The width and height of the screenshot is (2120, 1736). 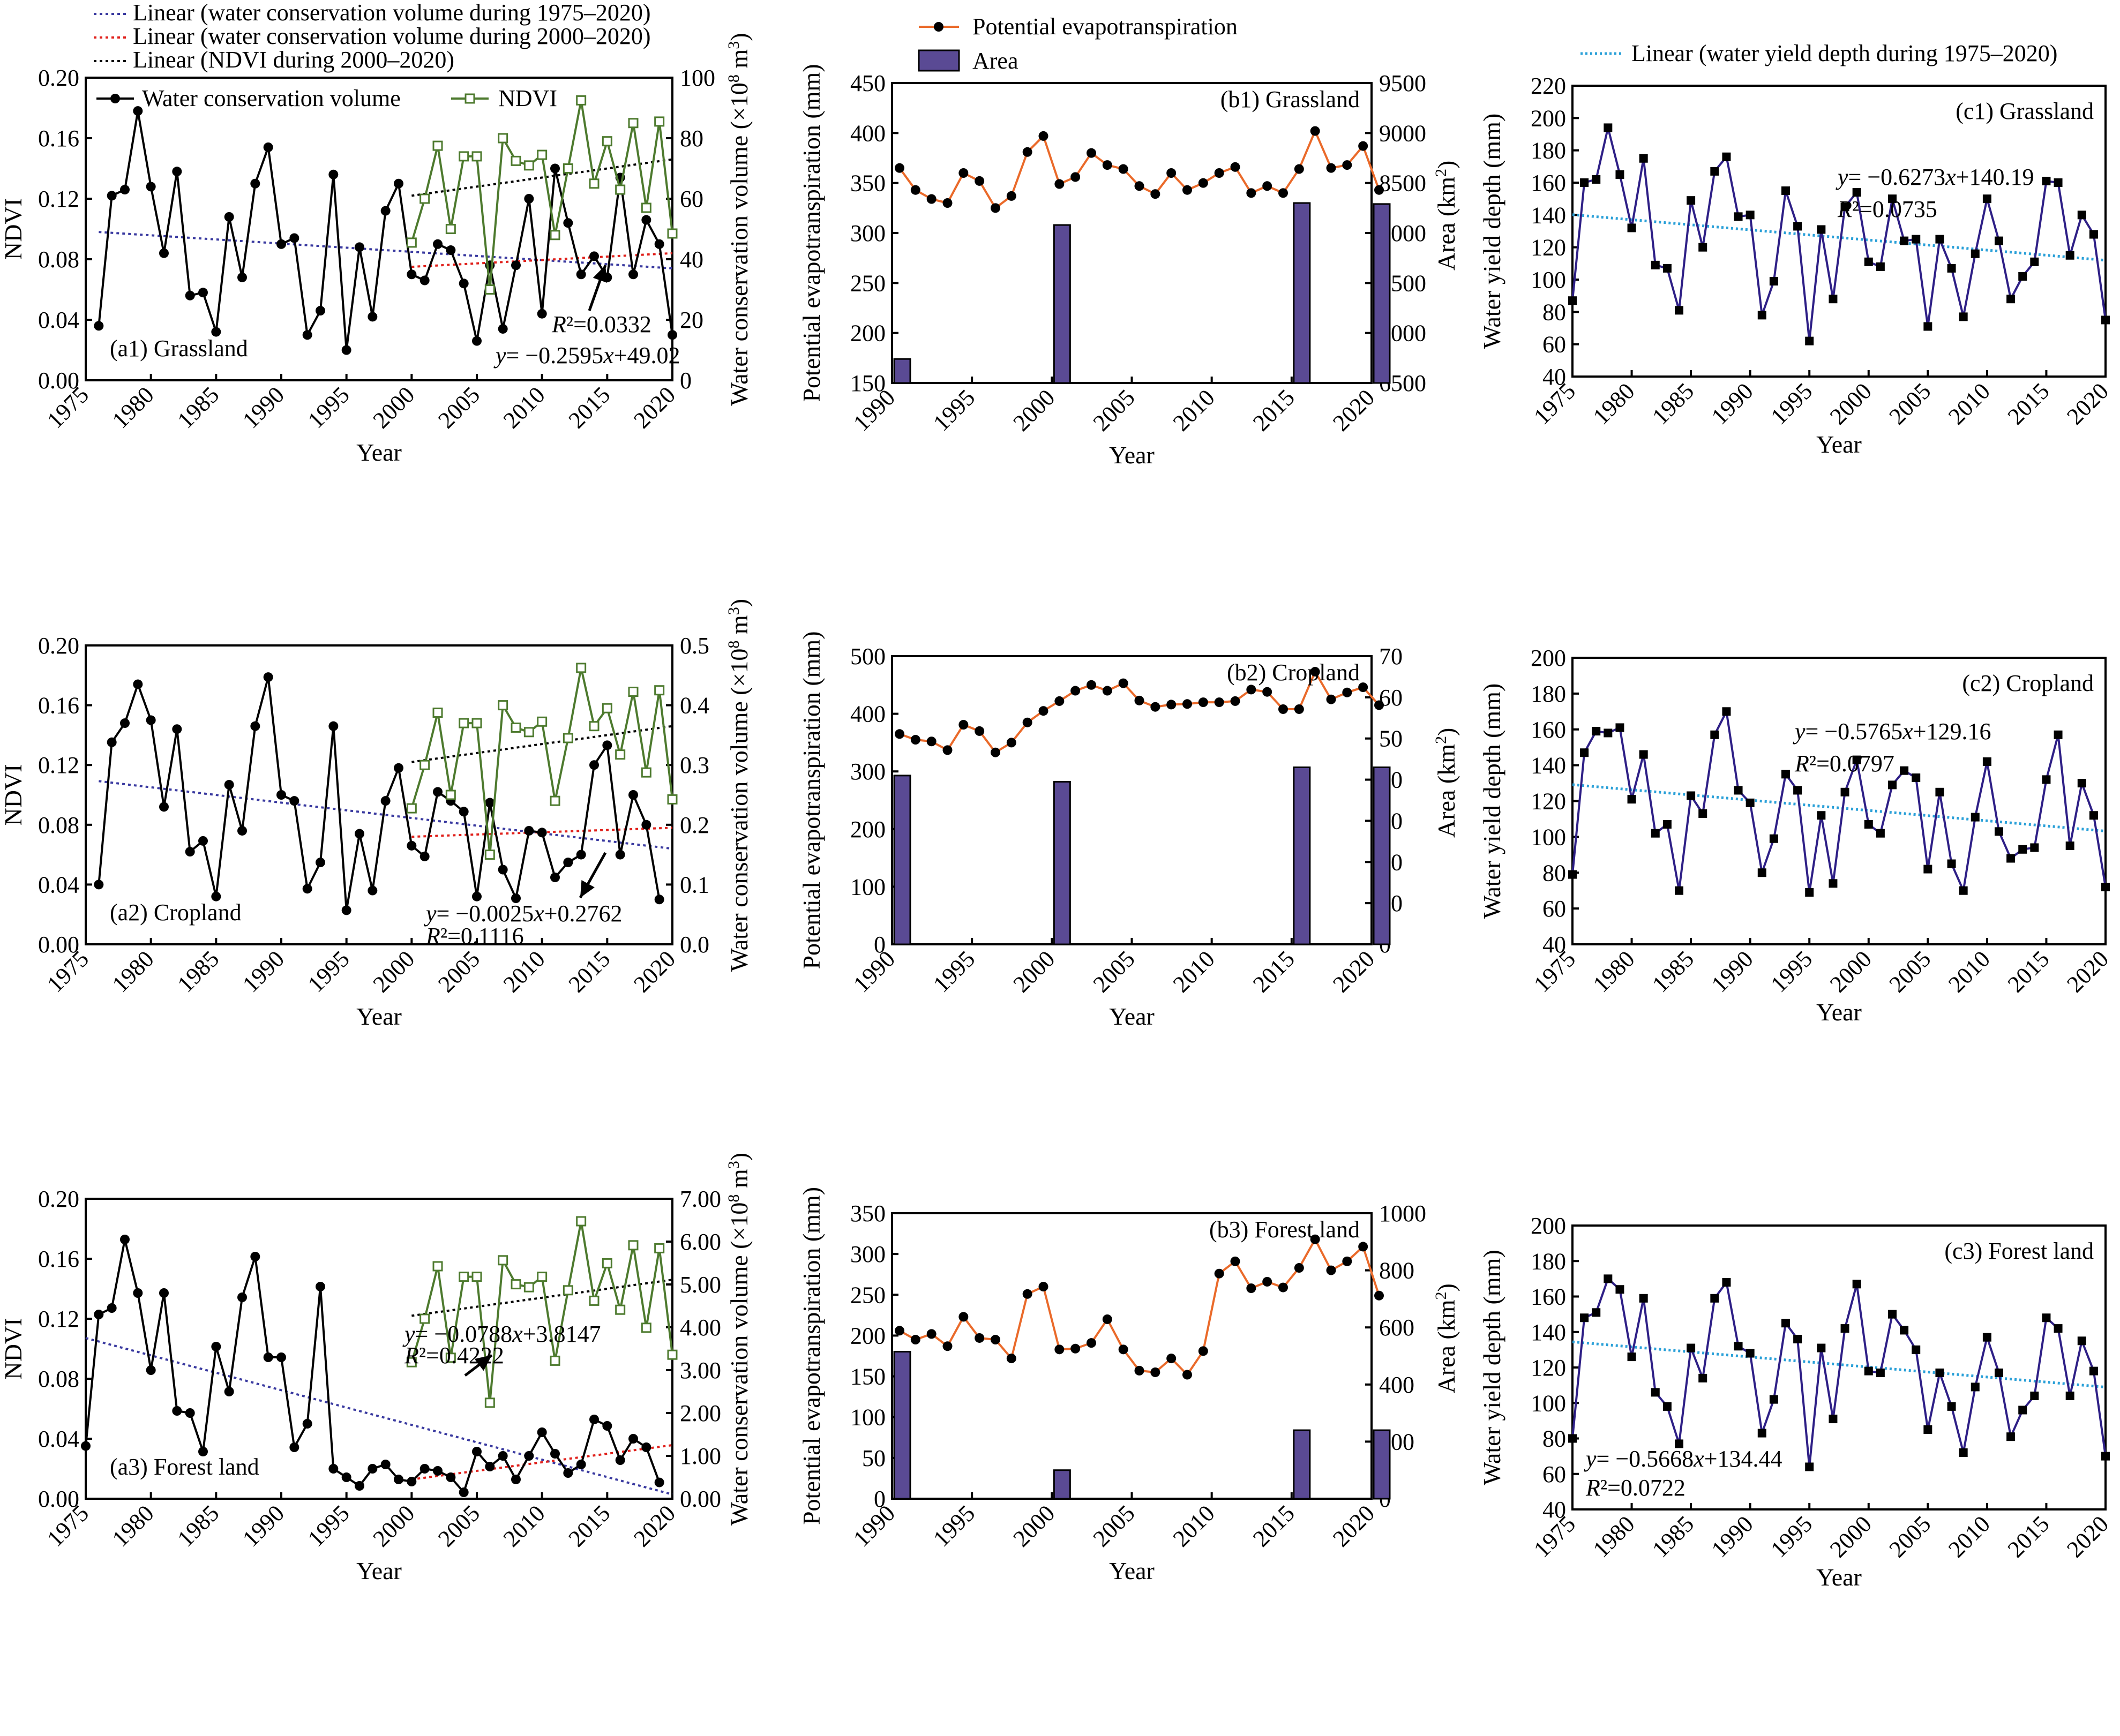 What do you see at coordinates (1791, 1536) in the screenshot?
I see `x-tick-label: 1995` at bounding box center [1791, 1536].